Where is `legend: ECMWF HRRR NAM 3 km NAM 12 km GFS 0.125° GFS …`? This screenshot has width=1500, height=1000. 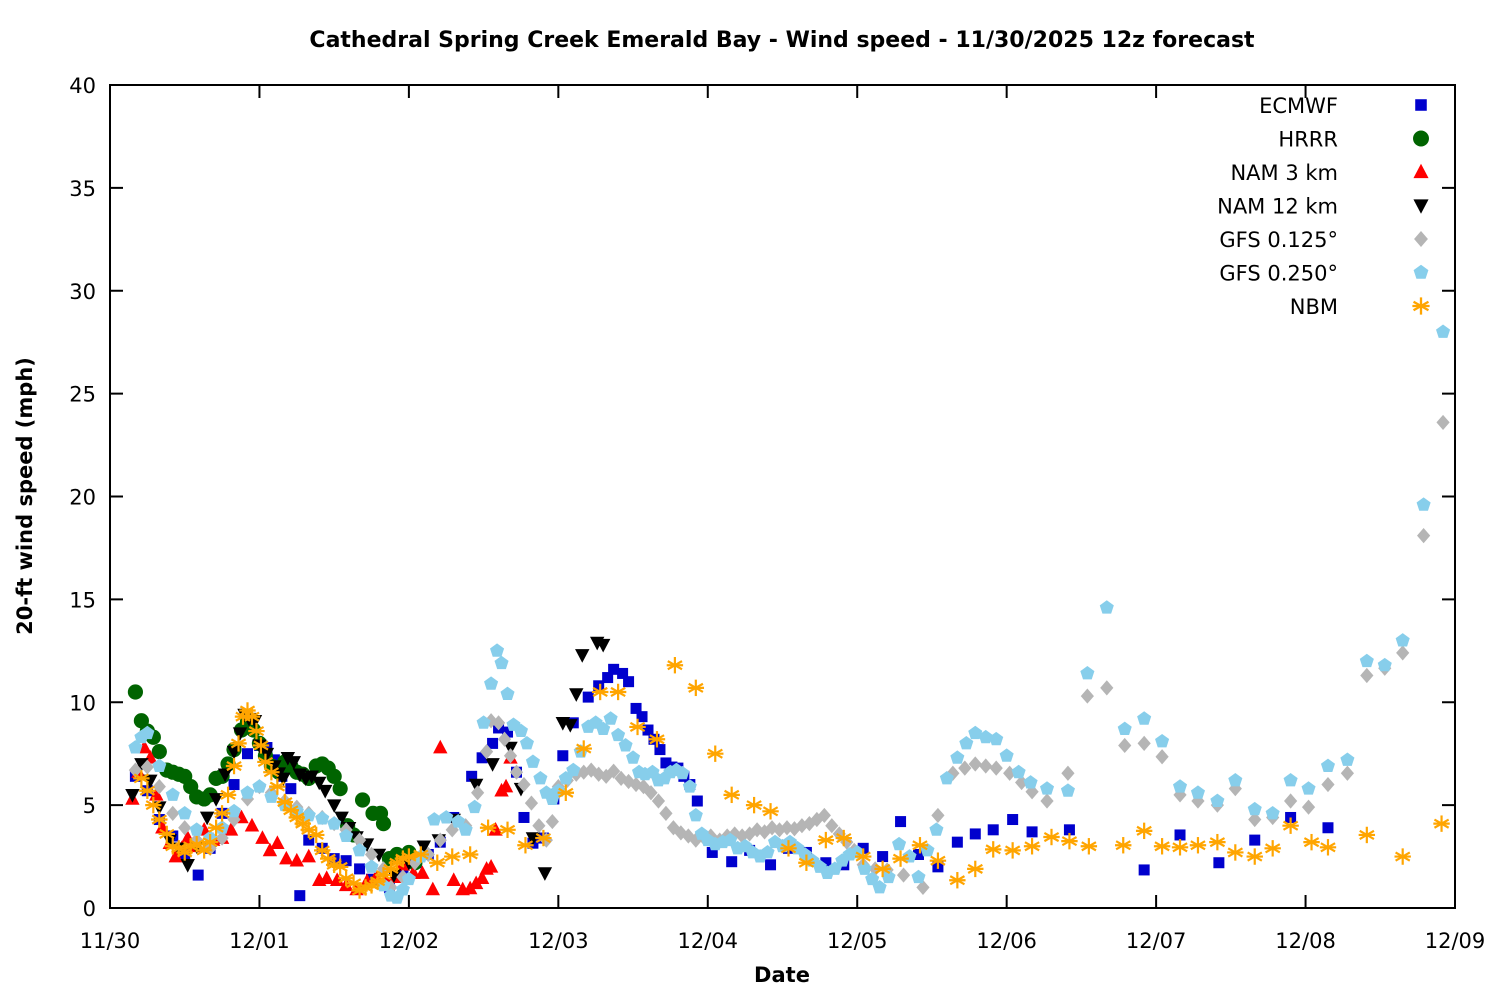
legend: ECMWF HRRR NAM 3 km NAM 12 km GFS 0.125° GFS … is located at coordinates (1323, 206).